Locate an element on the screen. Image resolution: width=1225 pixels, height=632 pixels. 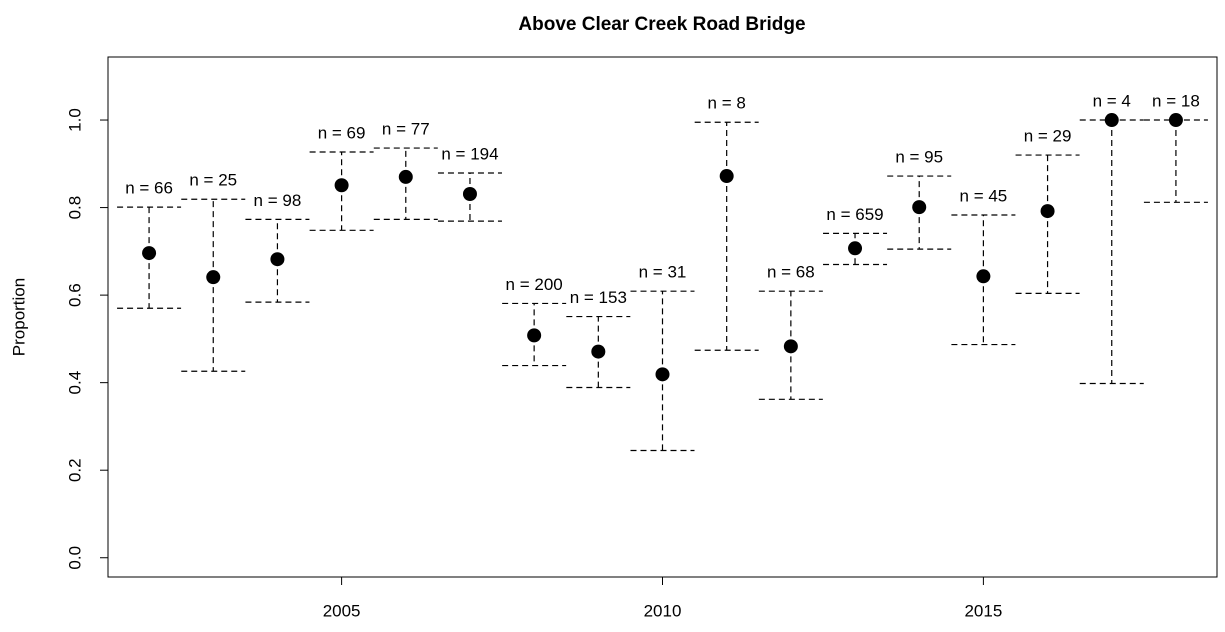
point-label: n = 69 is located at coordinates (342, 132).